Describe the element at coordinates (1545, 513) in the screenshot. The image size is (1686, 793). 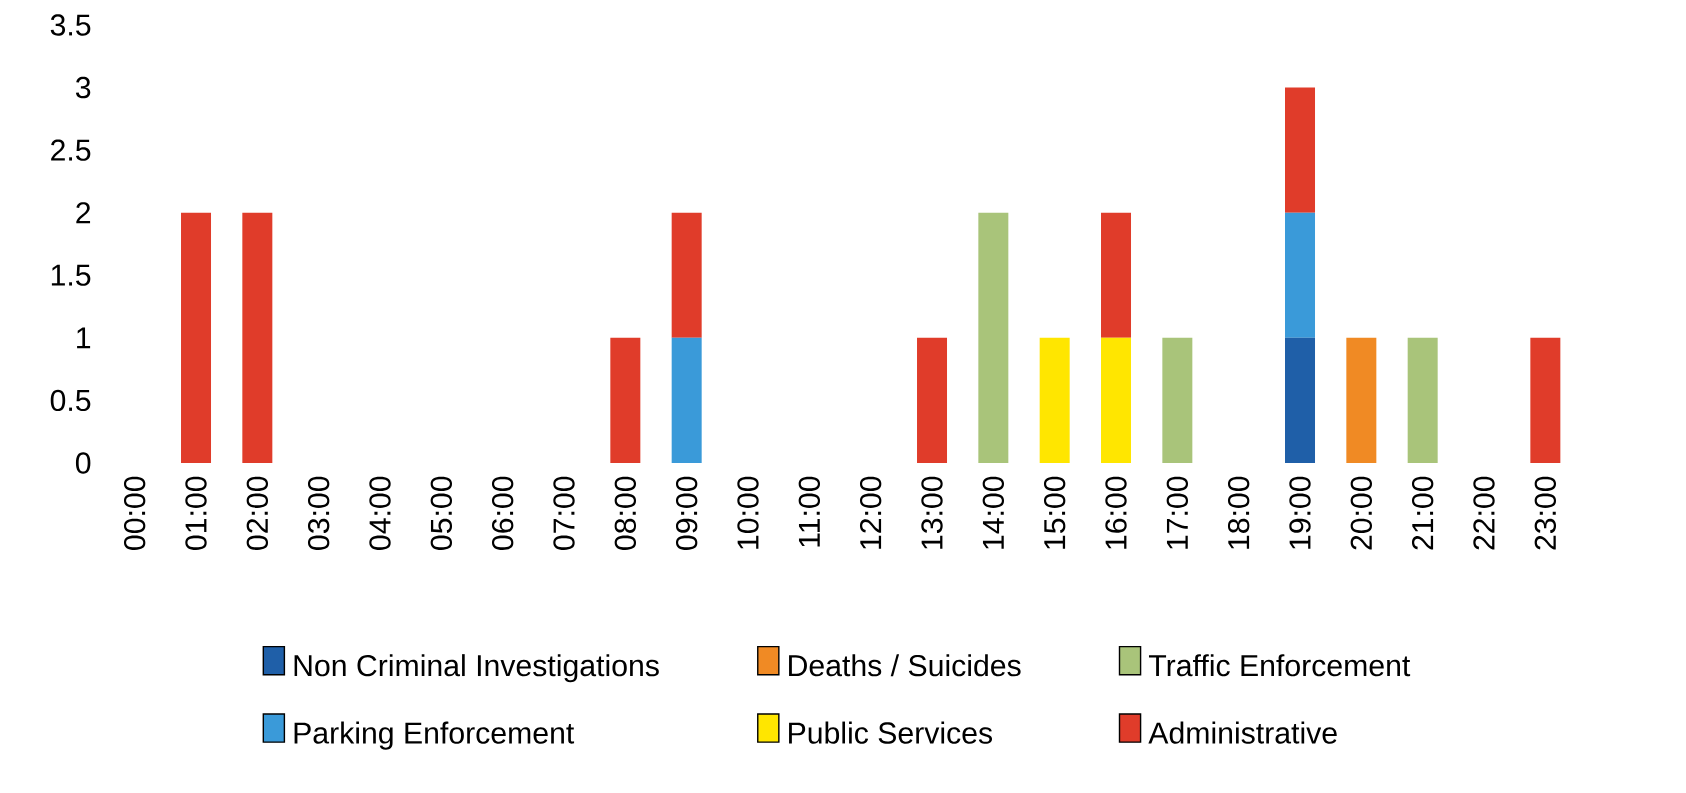
I see `x-tick-label: 23:00` at that location.